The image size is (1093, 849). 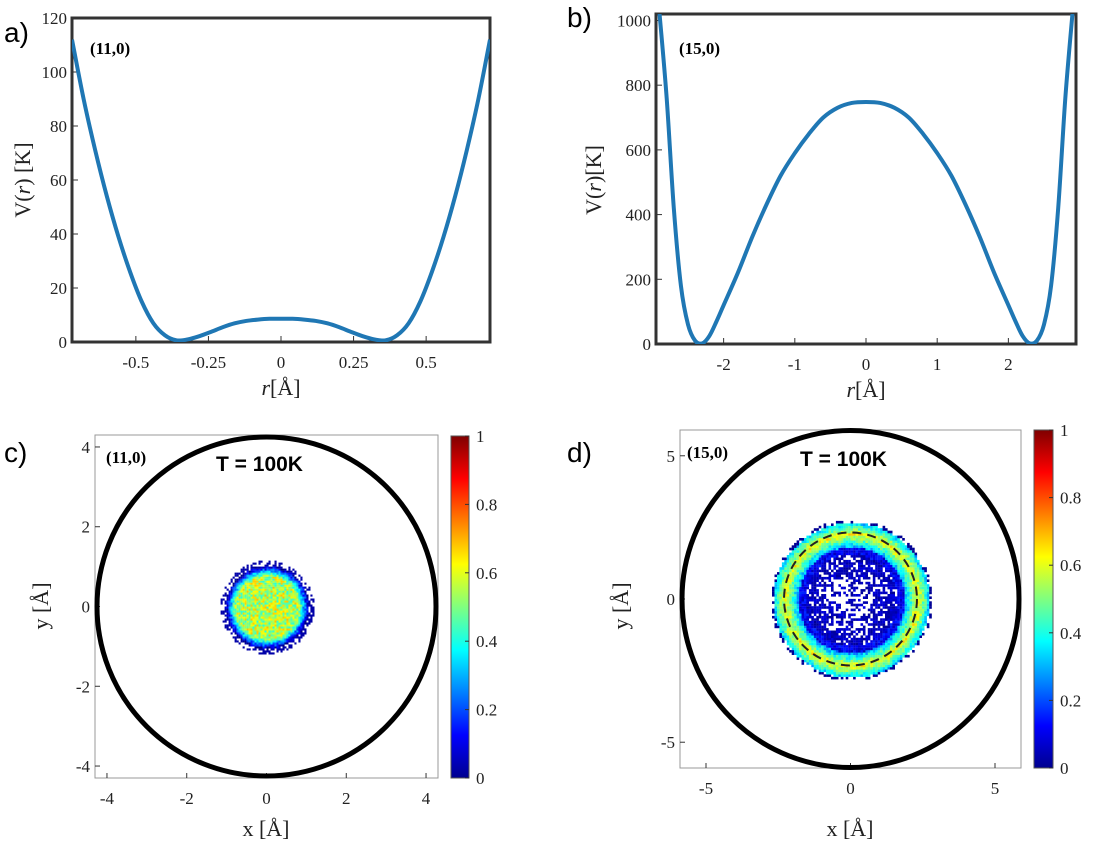 I want to click on panel-b-potential-curve, so click(x=866, y=179).